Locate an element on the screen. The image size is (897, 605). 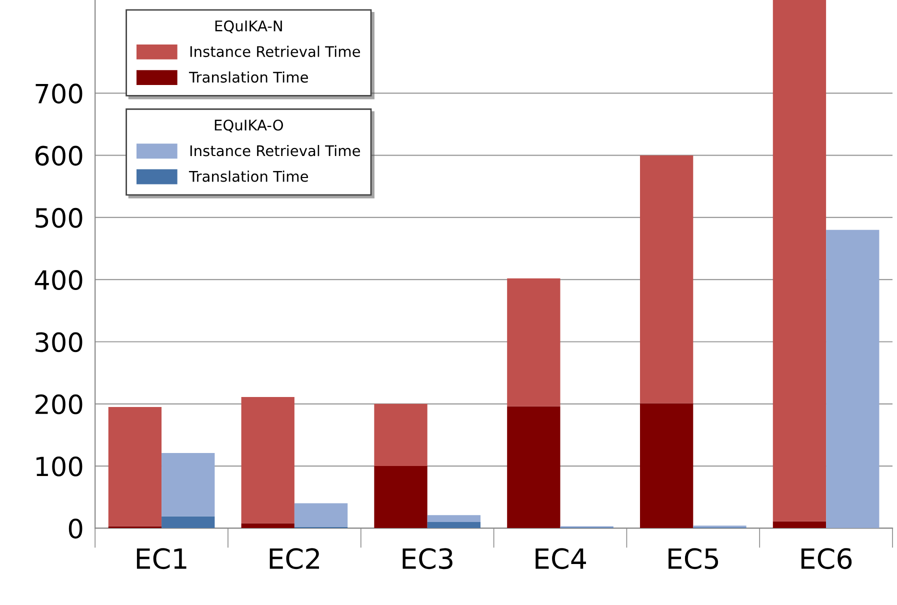
x-tick-label: EC5 is located at coordinates (693, 559).